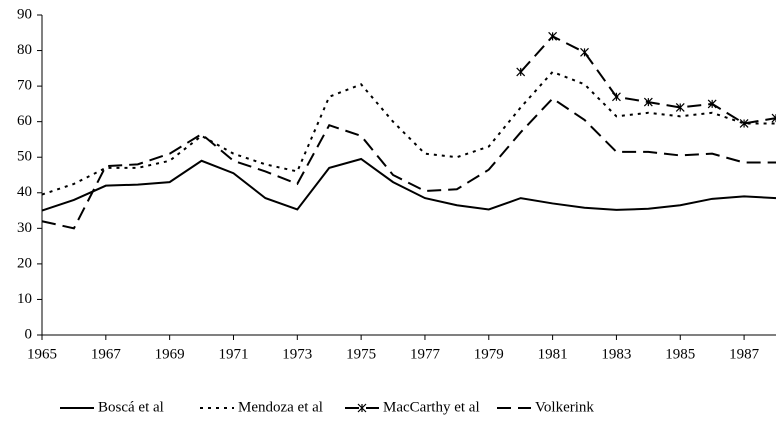 The width and height of the screenshot is (776, 448). What do you see at coordinates (170, 354) in the screenshot?
I see `x-tick-label: 1969` at bounding box center [170, 354].